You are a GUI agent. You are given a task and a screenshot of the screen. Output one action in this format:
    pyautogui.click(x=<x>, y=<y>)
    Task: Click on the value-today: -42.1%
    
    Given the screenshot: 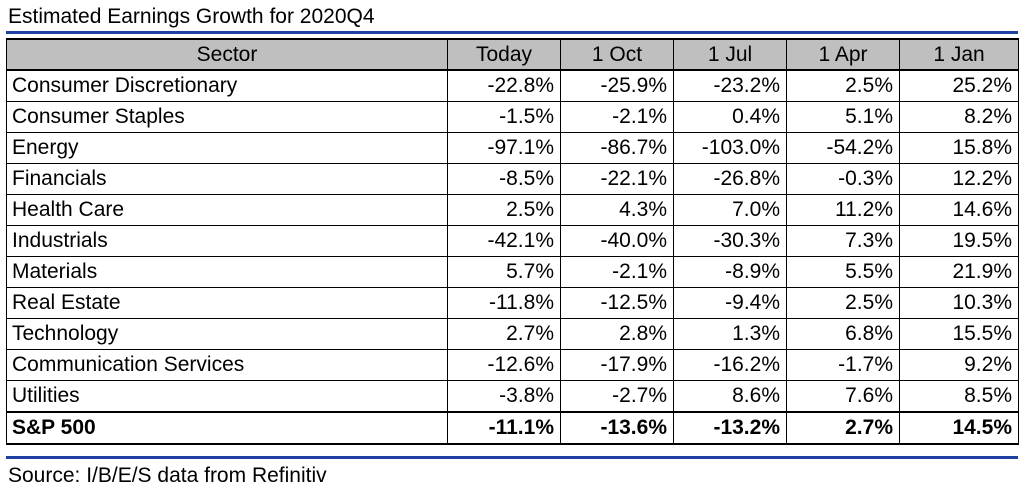 What is the action you would take?
    pyautogui.click(x=504, y=241)
    